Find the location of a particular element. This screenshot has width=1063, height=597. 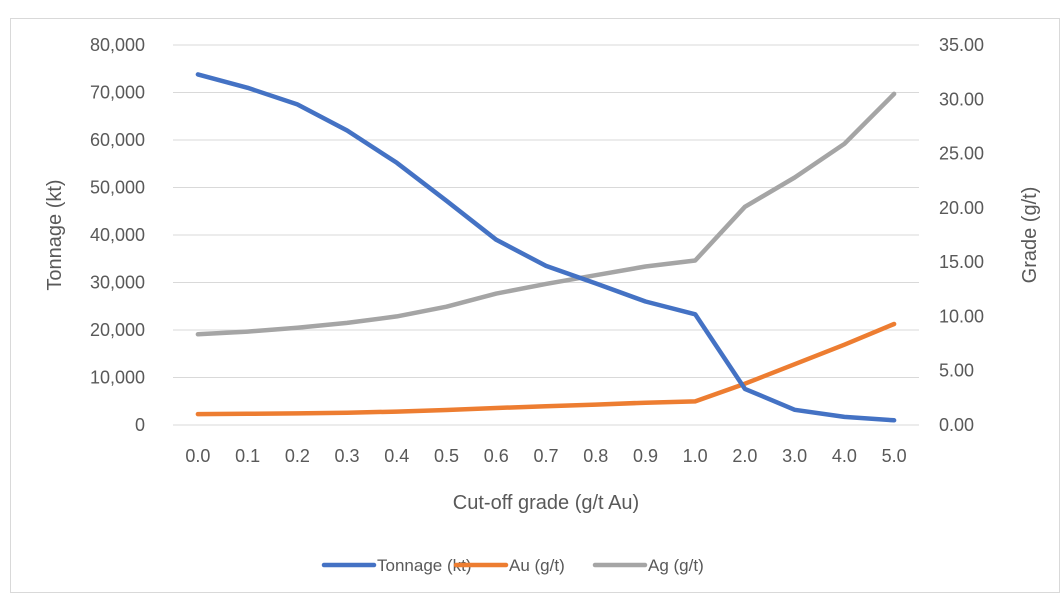

legend-label: Ag (g/t) is located at coordinates (676, 565).